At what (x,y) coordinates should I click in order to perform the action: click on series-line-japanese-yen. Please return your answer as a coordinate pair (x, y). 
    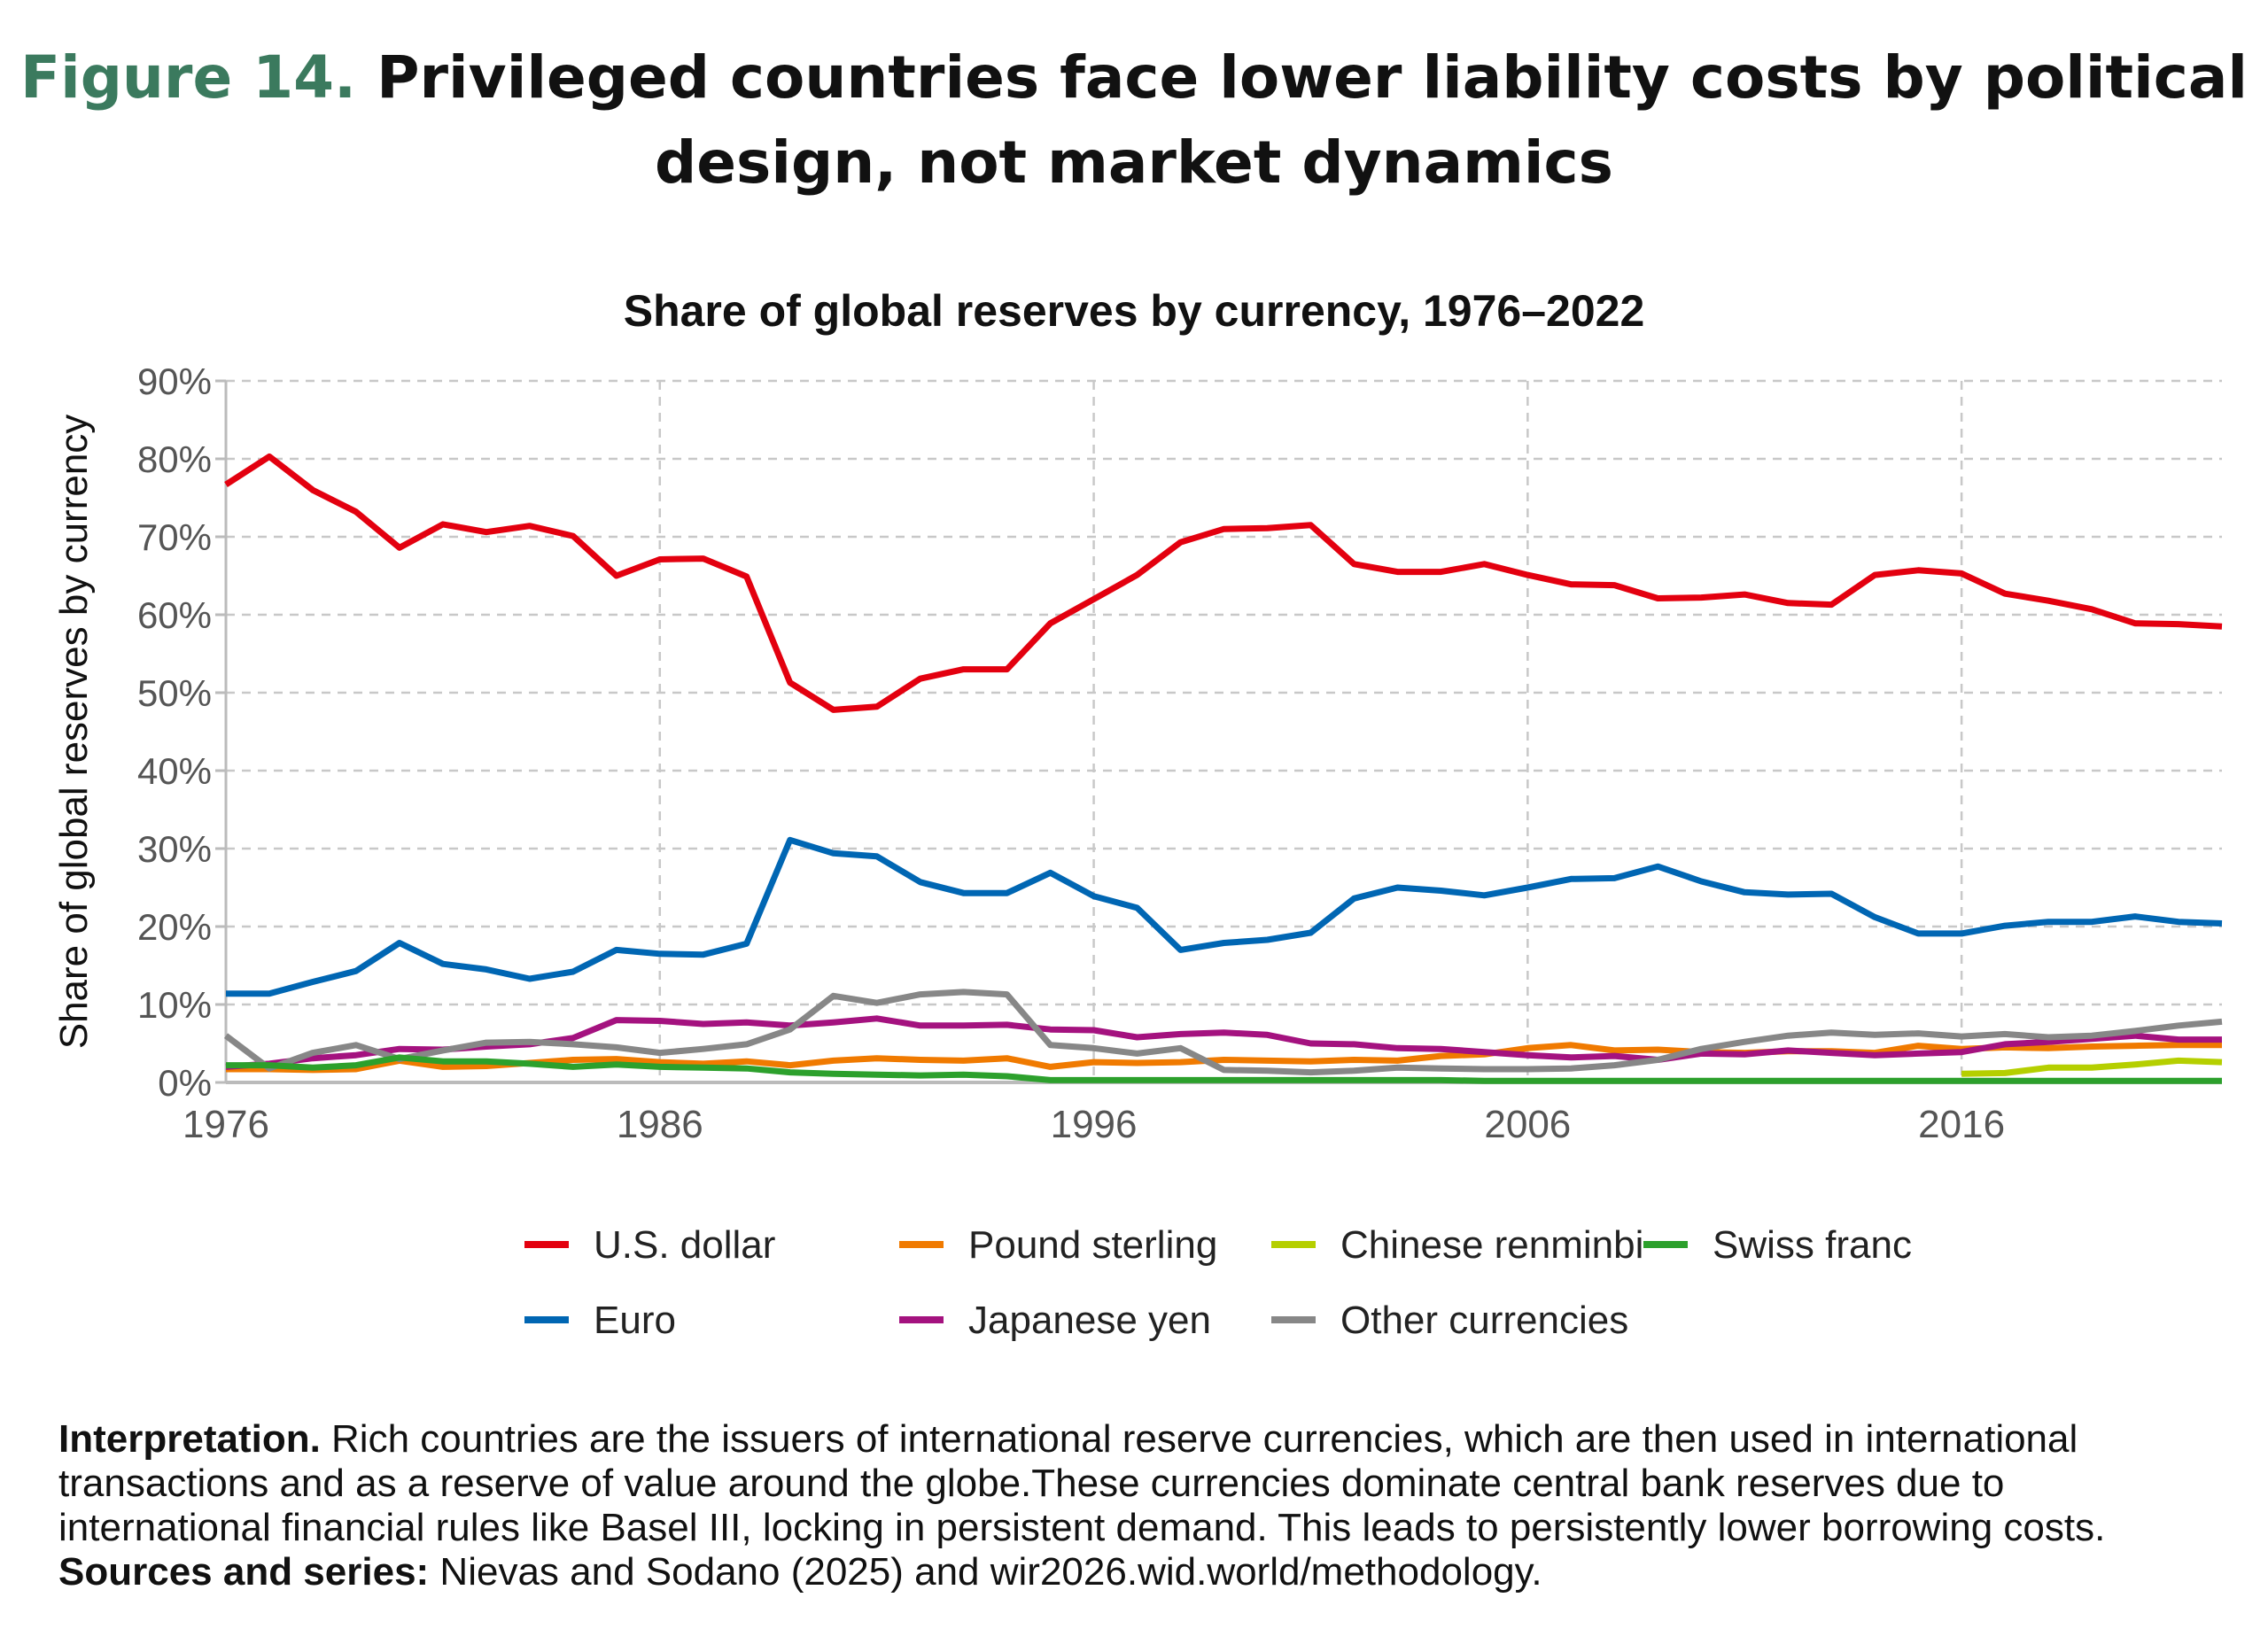
    Looking at the image, I should click on (1223, 1043).